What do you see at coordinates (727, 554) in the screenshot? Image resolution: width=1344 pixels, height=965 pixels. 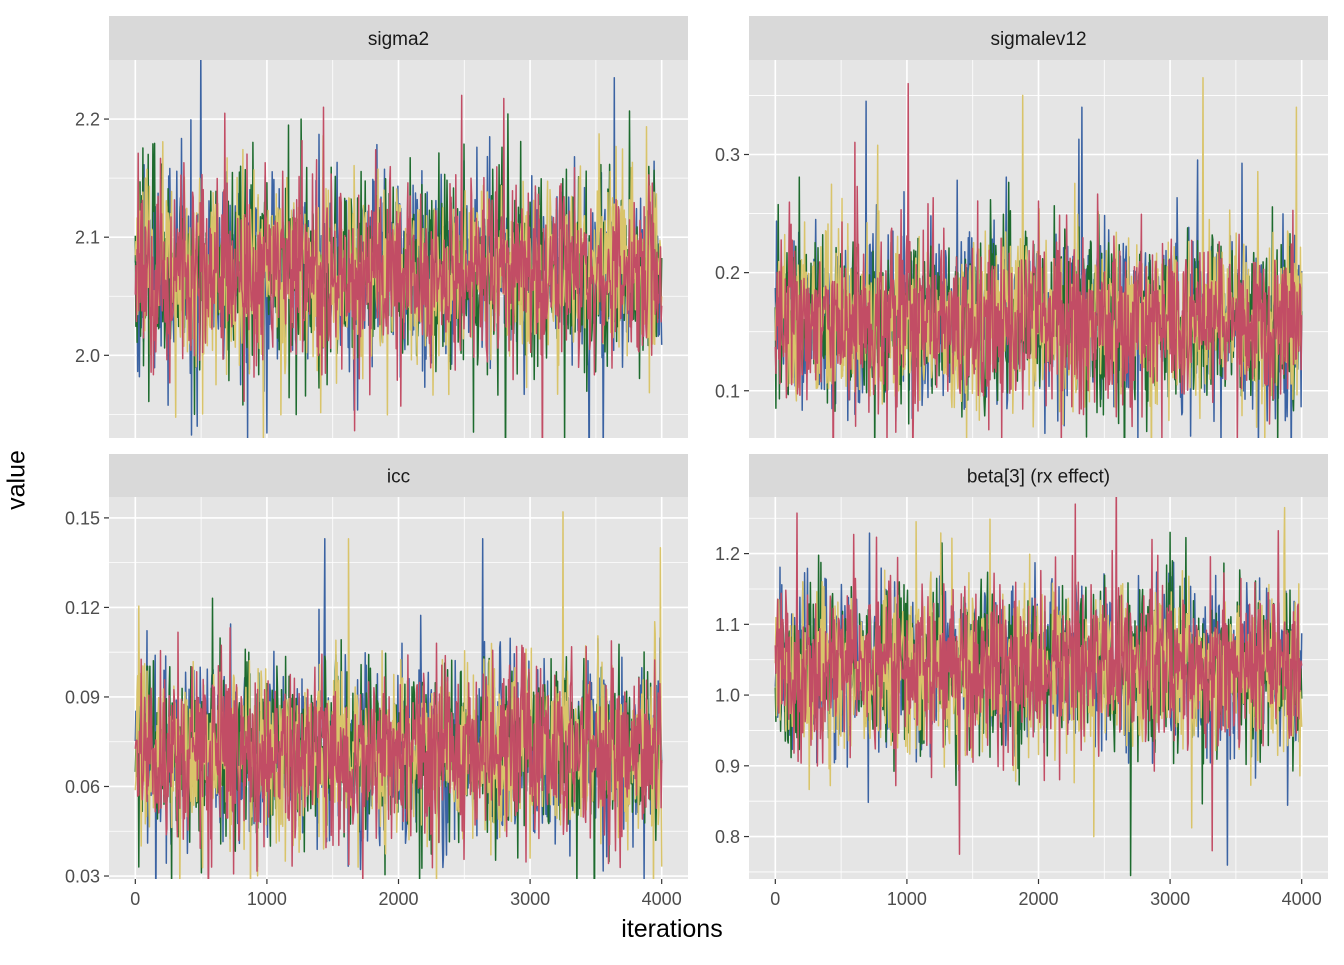 I see `y-tick-label: 1.2` at bounding box center [727, 554].